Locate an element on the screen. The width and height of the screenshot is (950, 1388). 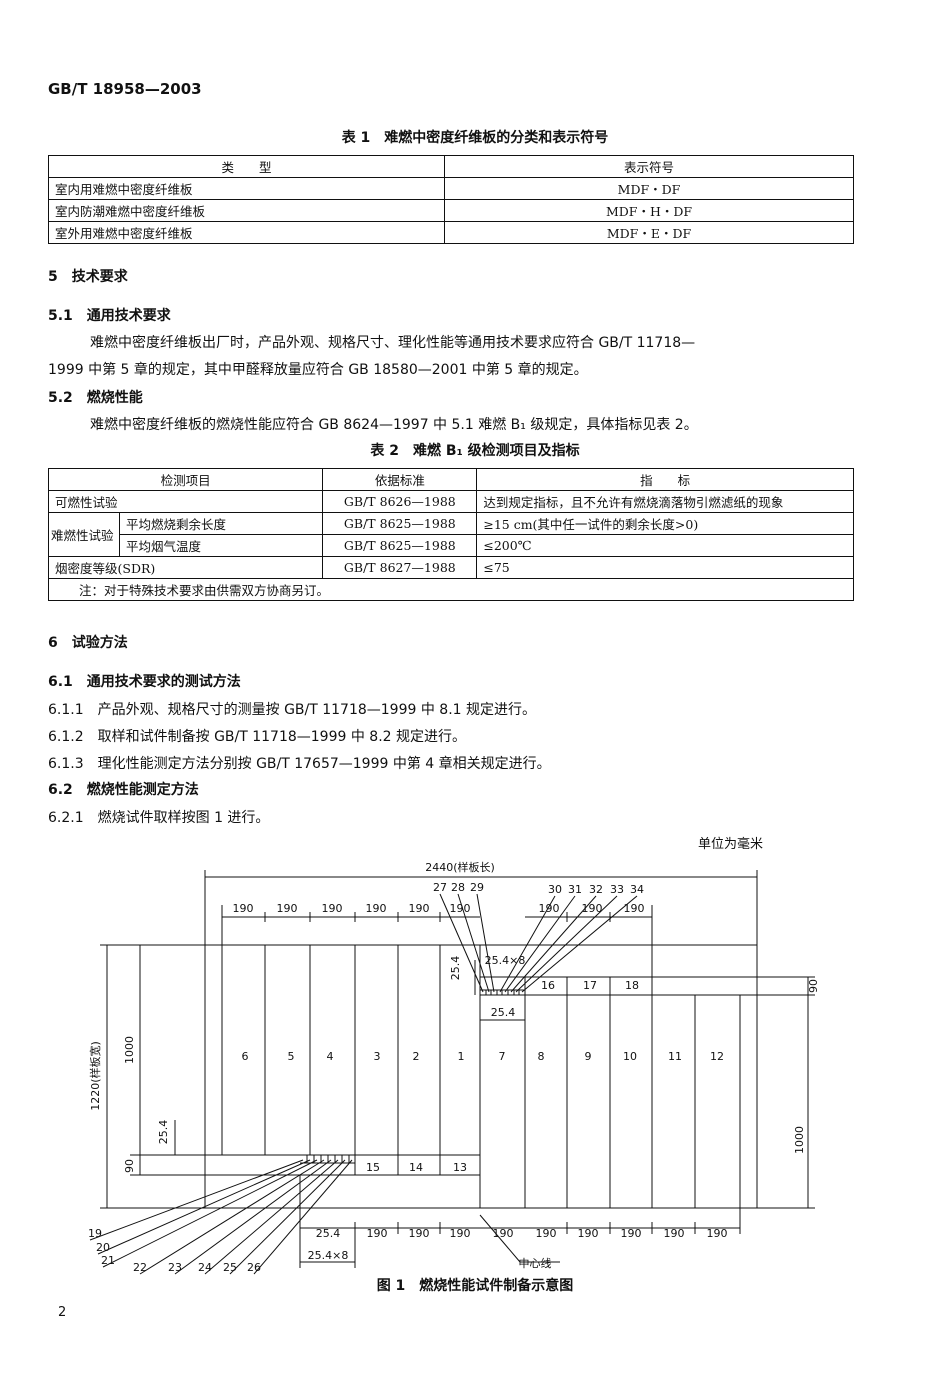
unit: 单位为毫米 is located at coordinates (731, 844).